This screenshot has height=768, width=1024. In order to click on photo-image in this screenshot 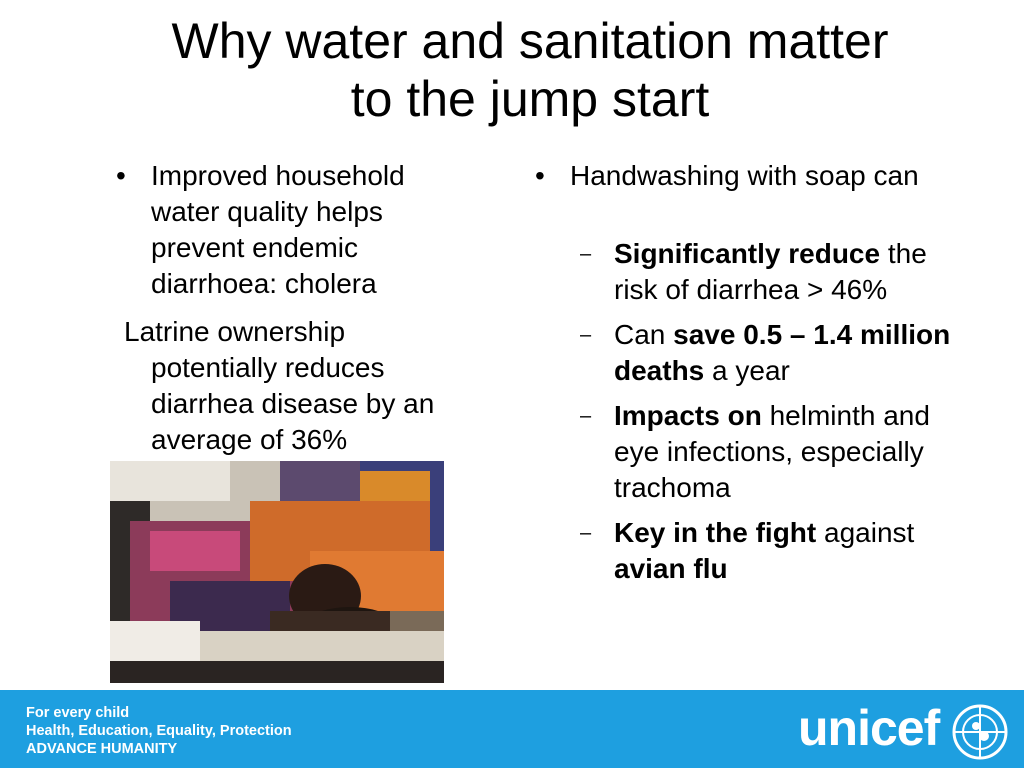, I will do `click(277, 572)`.